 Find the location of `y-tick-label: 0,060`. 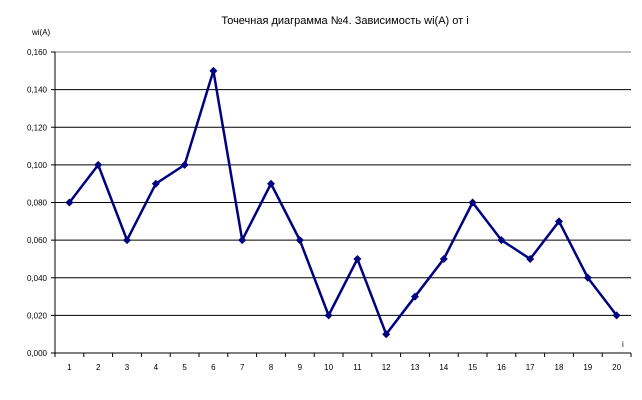

y-tick-label: 0,060 is located at coordinates (37, 240).